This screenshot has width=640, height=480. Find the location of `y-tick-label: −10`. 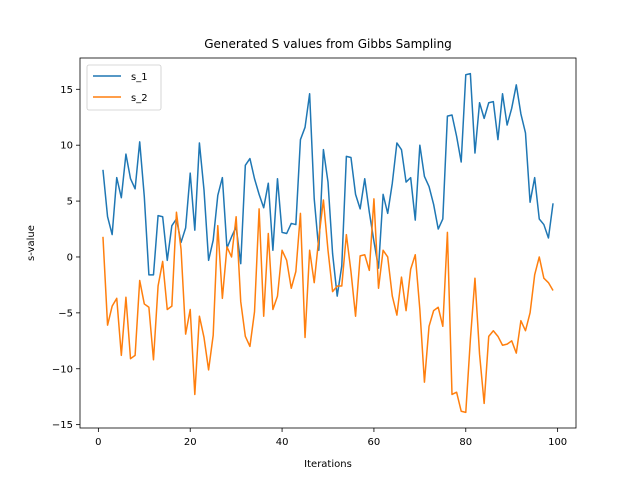

y-tick-label: −10 is located at coordinates (62, 369).